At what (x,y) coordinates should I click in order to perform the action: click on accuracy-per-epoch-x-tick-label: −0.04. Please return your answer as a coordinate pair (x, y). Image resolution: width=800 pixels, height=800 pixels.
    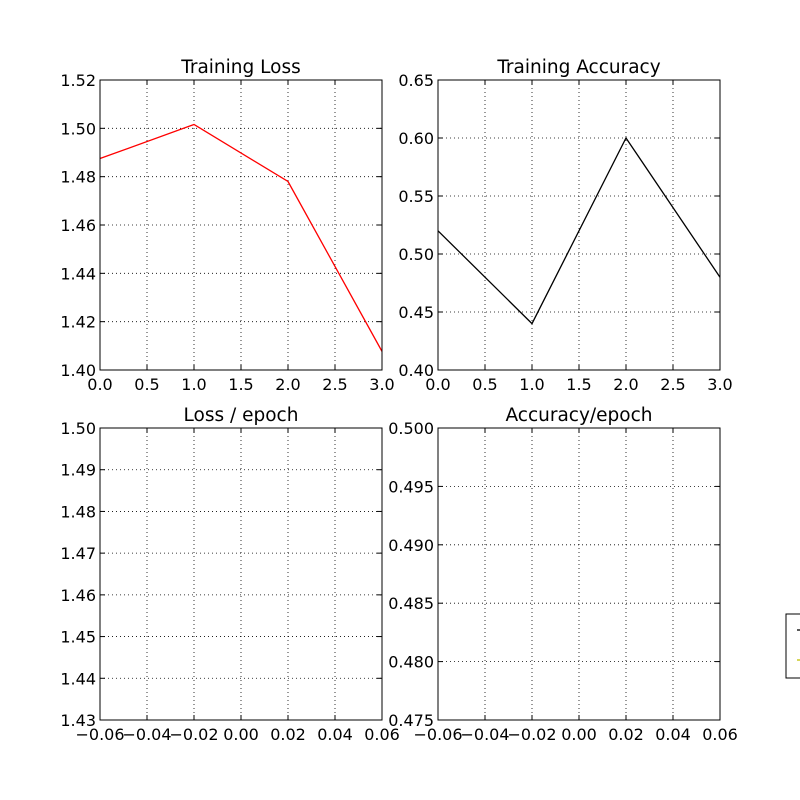
    Looking at the image, I should click on (484, 734).